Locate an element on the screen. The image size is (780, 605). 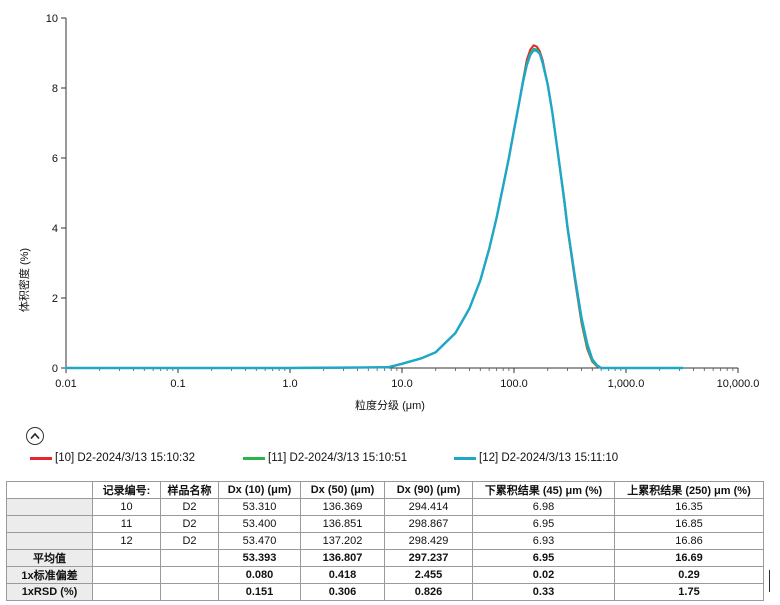
legend-item-series-12: [12] D2-2024/3/13 15:11:10 is located at coordinates (536, 458).